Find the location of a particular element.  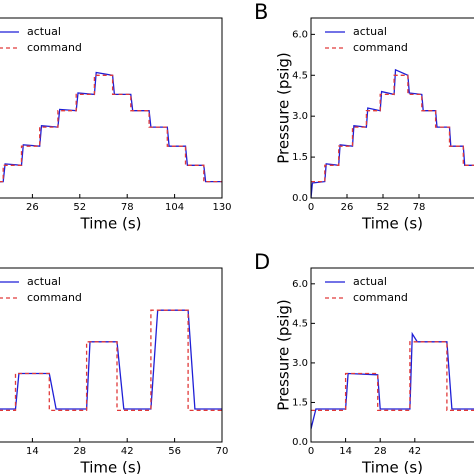

panel-label: B is located at coordinates (261, 12).